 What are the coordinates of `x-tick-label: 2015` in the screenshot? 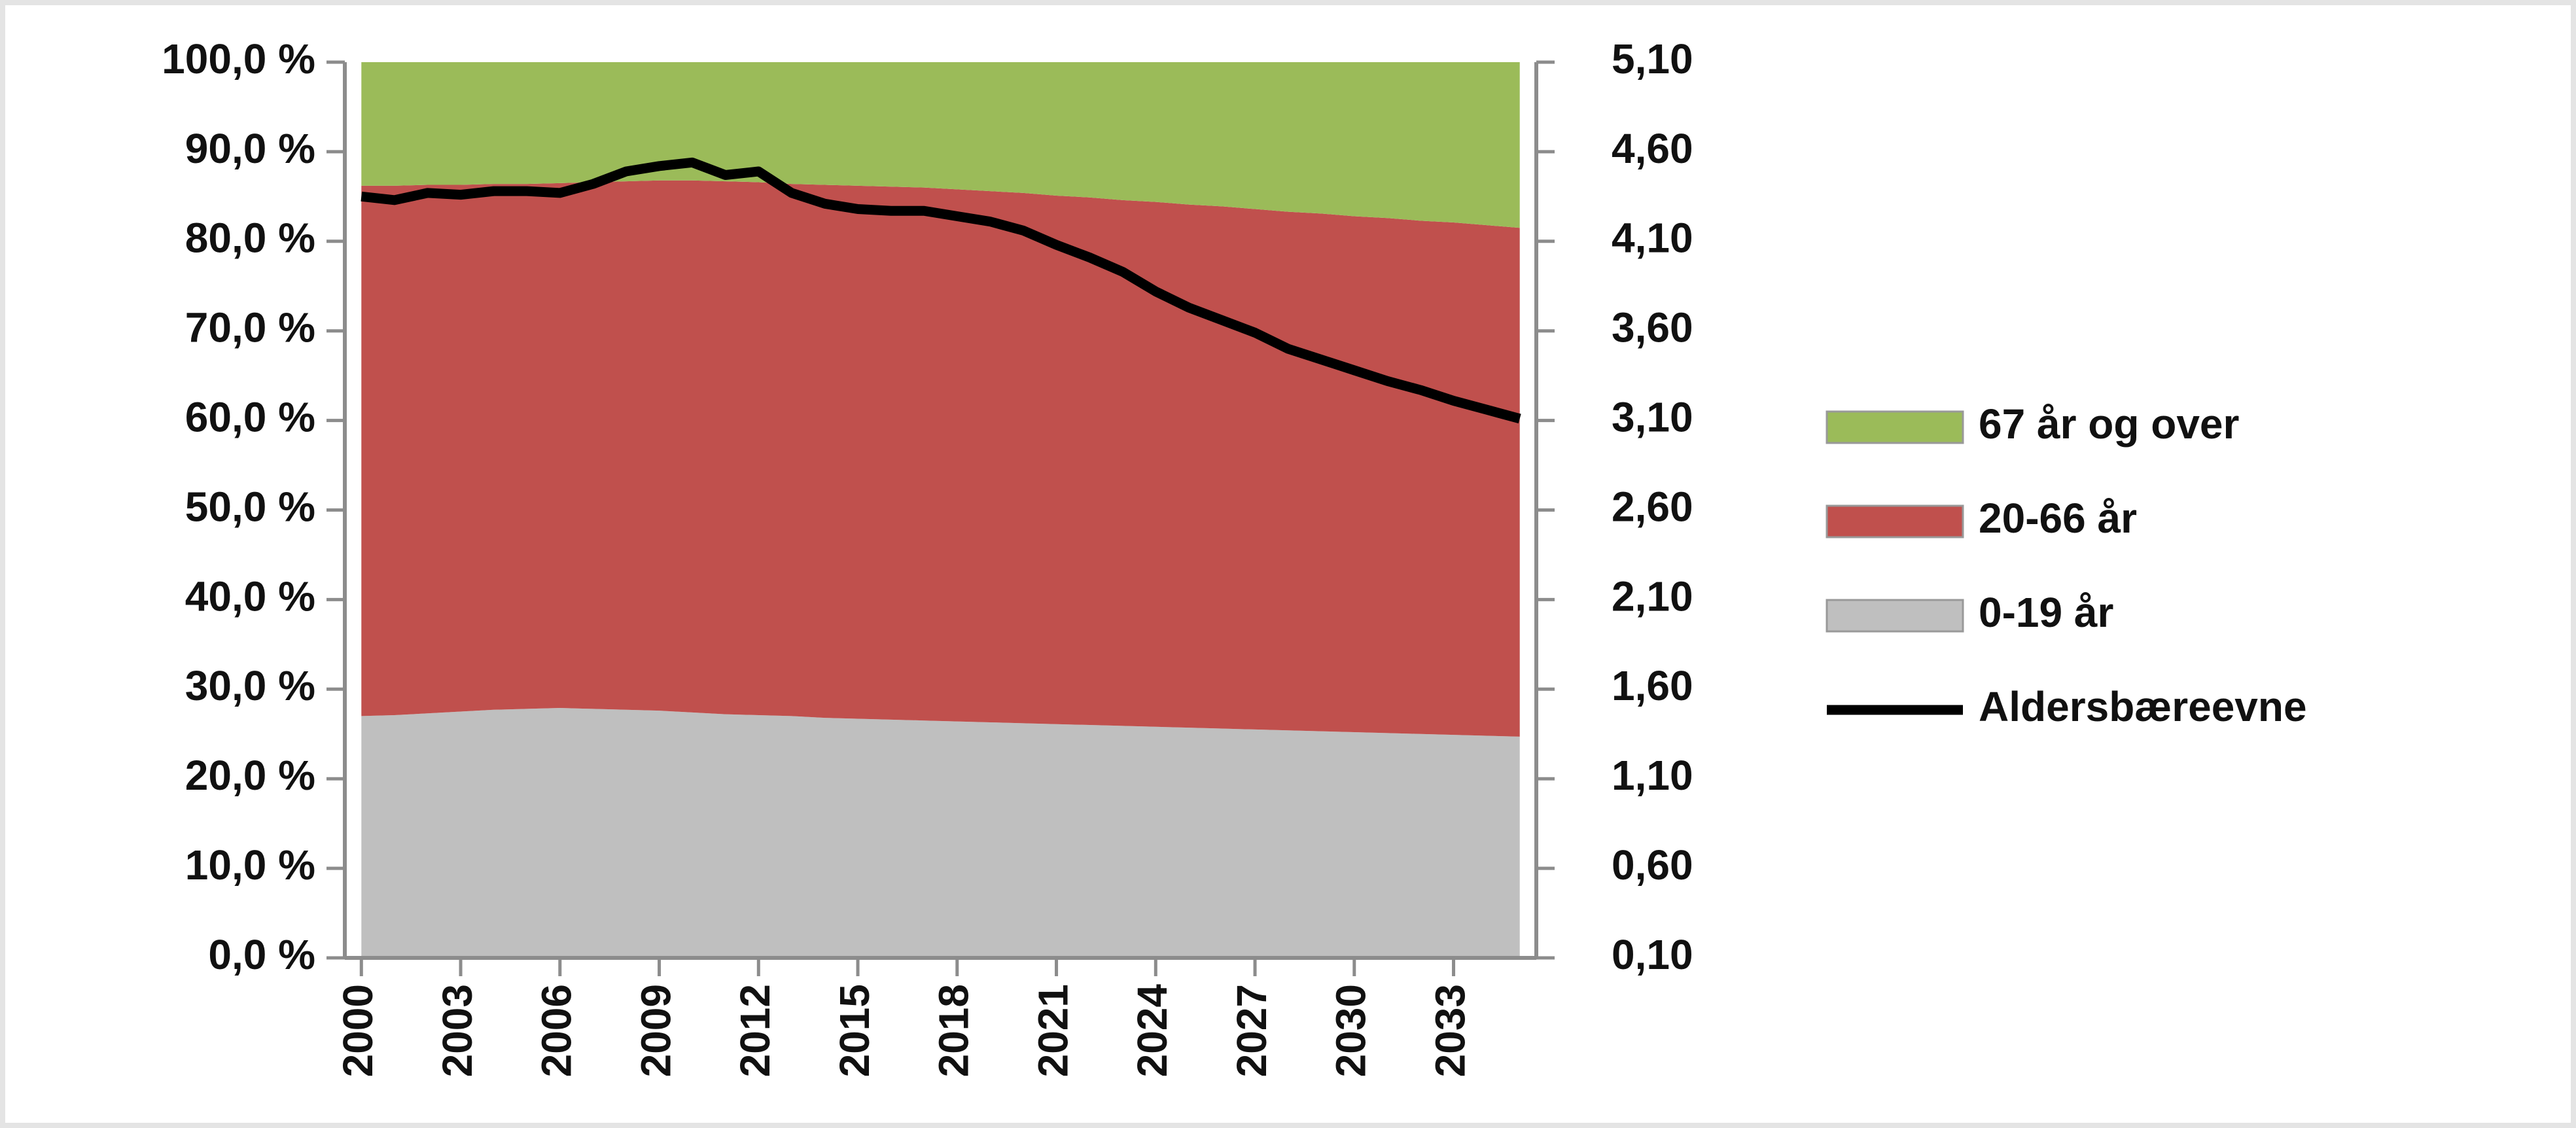 It's located at (855, 1030).